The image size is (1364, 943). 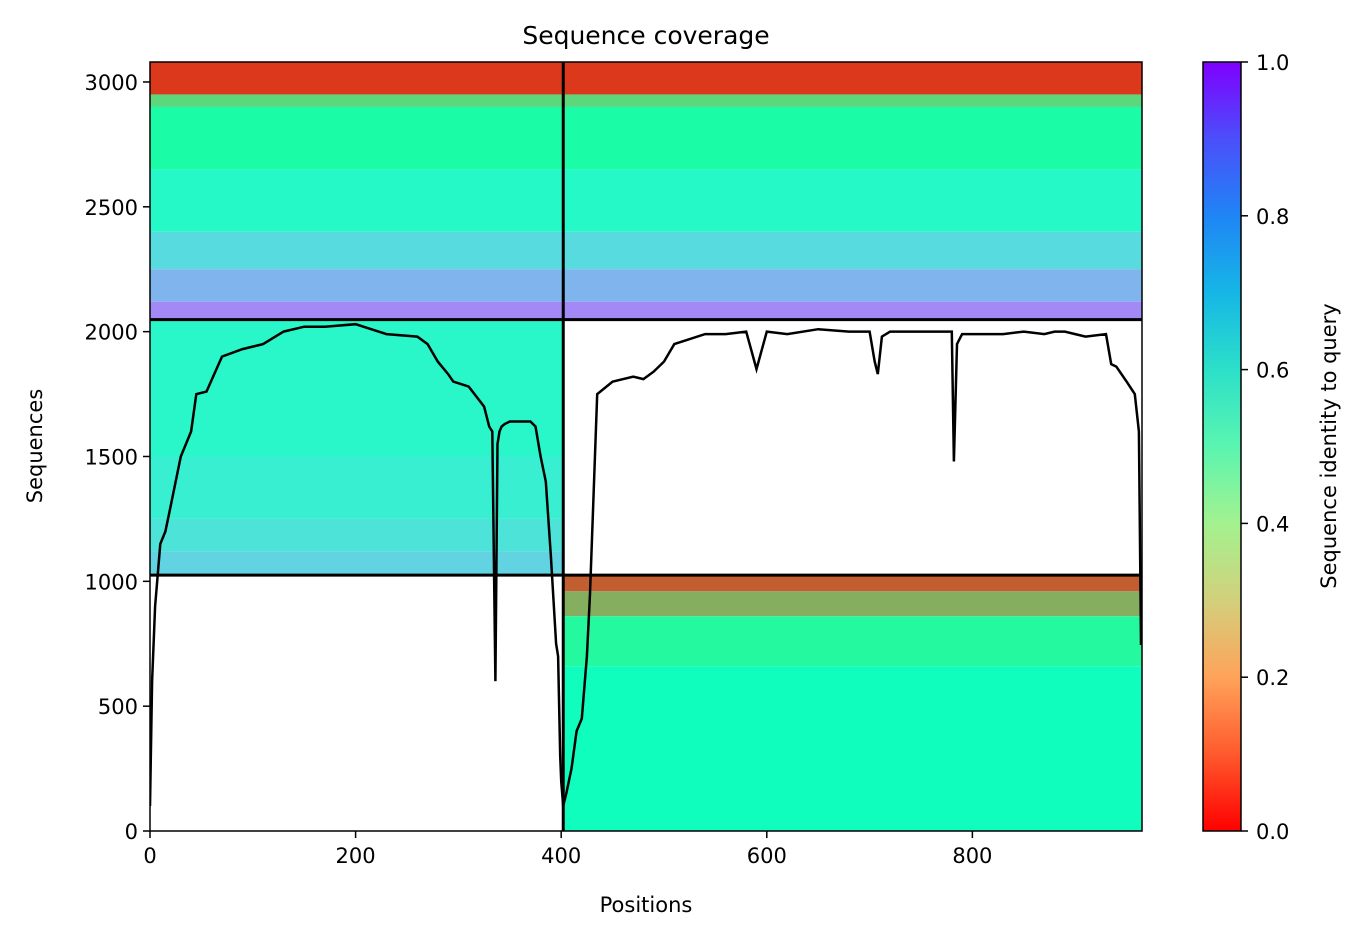 What do you see at coordinates (111, 582) in the screenshot?
I see `y-tick-label: 1000` at bounding box center [111, 582].